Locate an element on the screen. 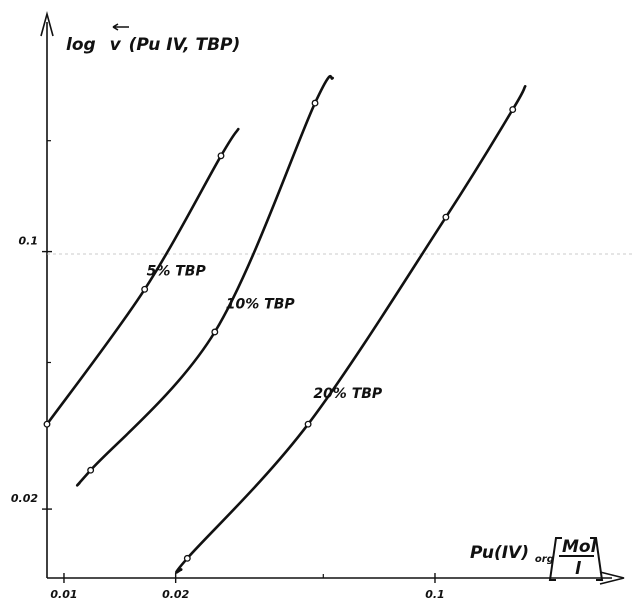  y-axis-label-v: v is located at coordinates (116, 45).